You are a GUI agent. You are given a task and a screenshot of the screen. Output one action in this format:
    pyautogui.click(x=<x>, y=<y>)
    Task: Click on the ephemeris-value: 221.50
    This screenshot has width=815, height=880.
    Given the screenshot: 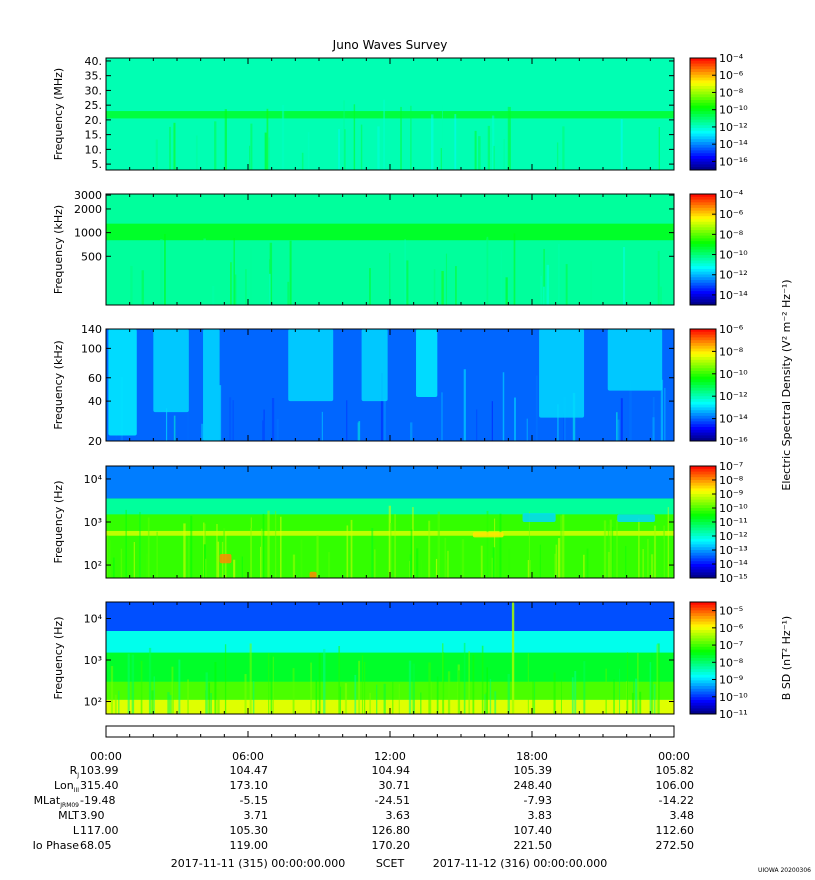 What is the action you would take?
    pyautogui.click(x=533, y=845)
    